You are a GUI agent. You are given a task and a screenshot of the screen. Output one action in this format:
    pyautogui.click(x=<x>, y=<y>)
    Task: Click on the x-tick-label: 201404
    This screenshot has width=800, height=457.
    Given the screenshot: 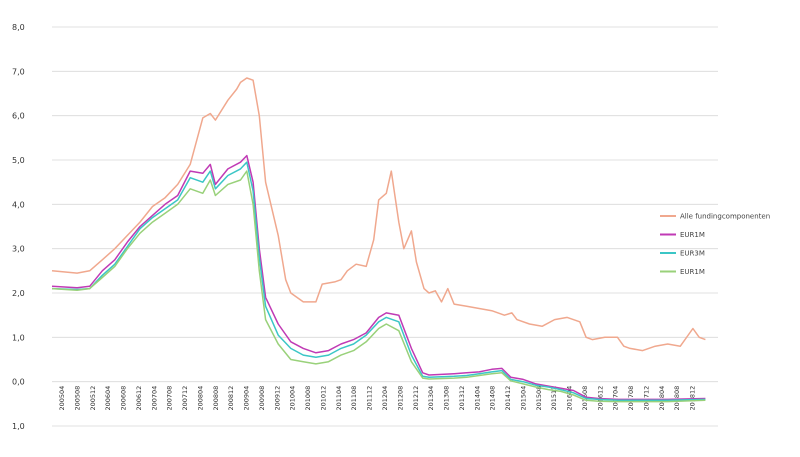 What is the action you would take?
    pyautogui.click(x=477, y=398)
    